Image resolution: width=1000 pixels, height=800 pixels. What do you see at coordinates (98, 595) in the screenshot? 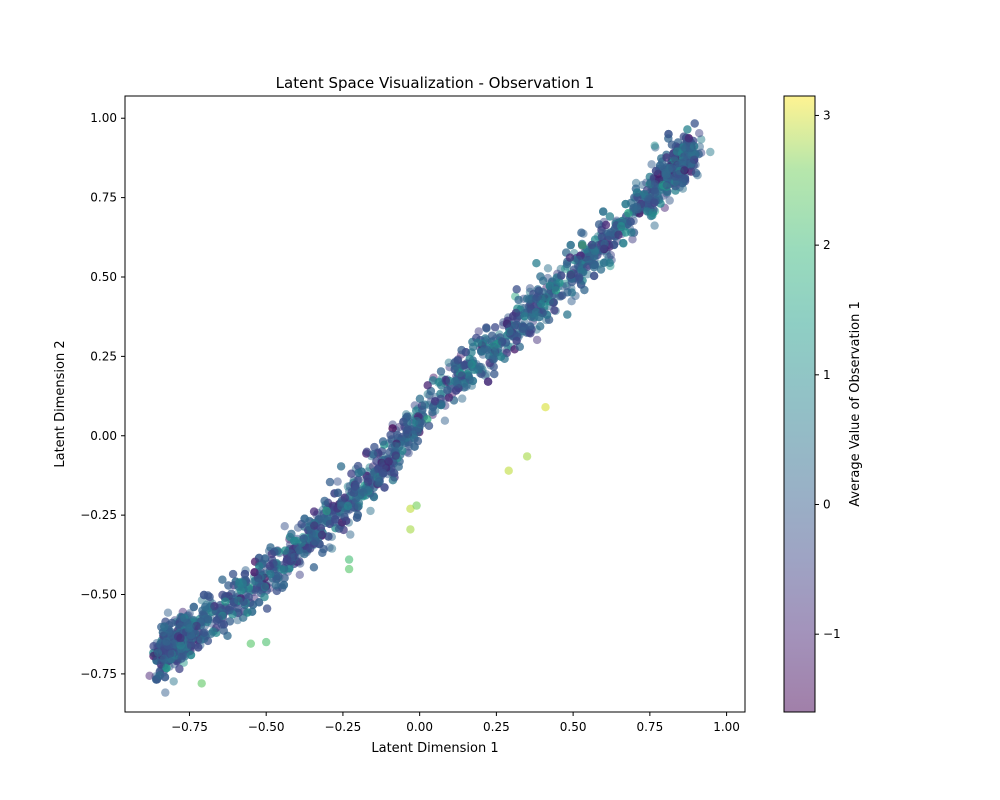
I see `y-tick-label: −0.50` at bounding box center [98, 595].